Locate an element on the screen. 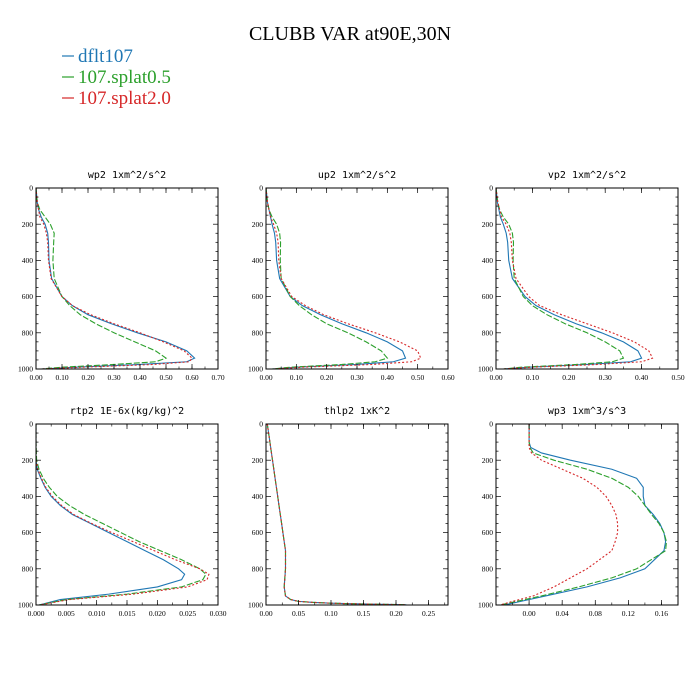 This screenshot has width=700, height=700. x-tick-label: 0.12 is located at coordinates (628, 613).